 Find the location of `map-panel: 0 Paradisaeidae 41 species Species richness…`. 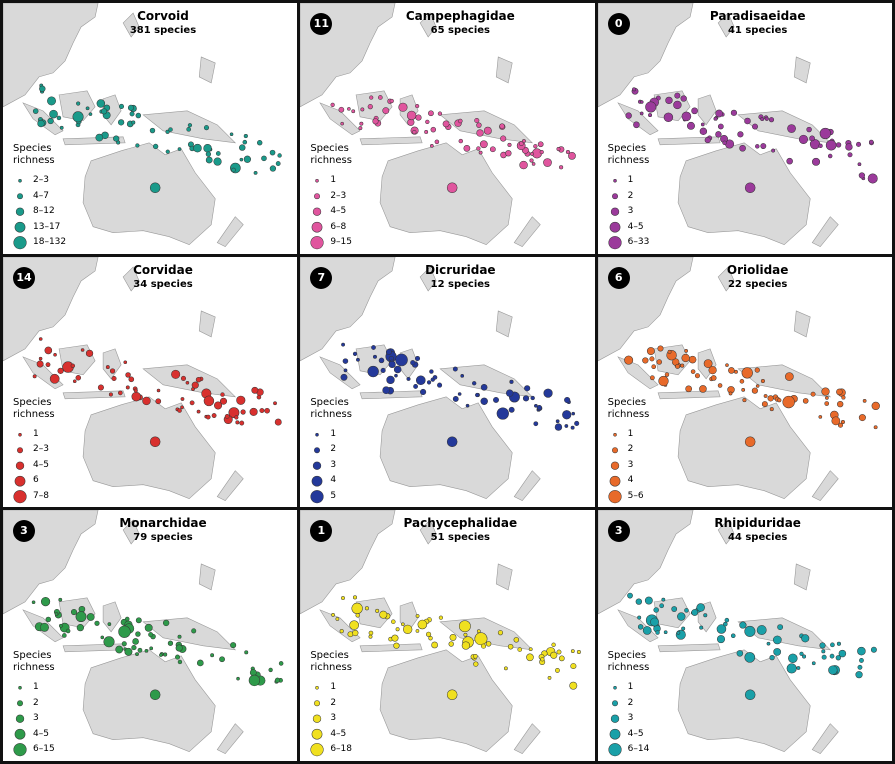

map-panel: 0 Paradisaeidae 41 species Species richness… is located at coordinates (744, 128).